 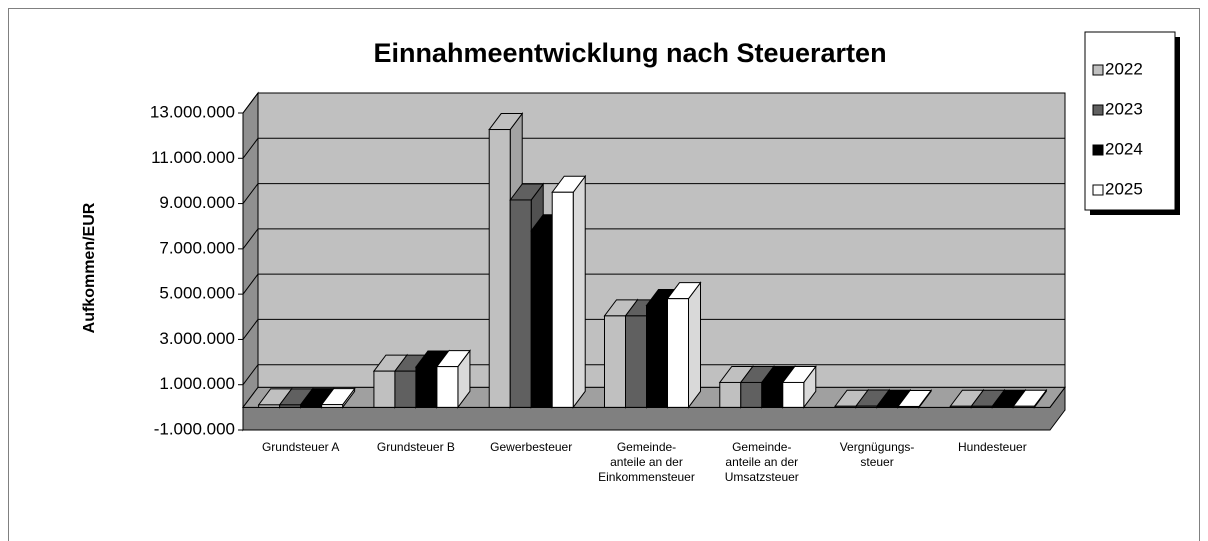 I want to click on y-axis-label: Aufkommen/EUR, so click(x=89, y=267).